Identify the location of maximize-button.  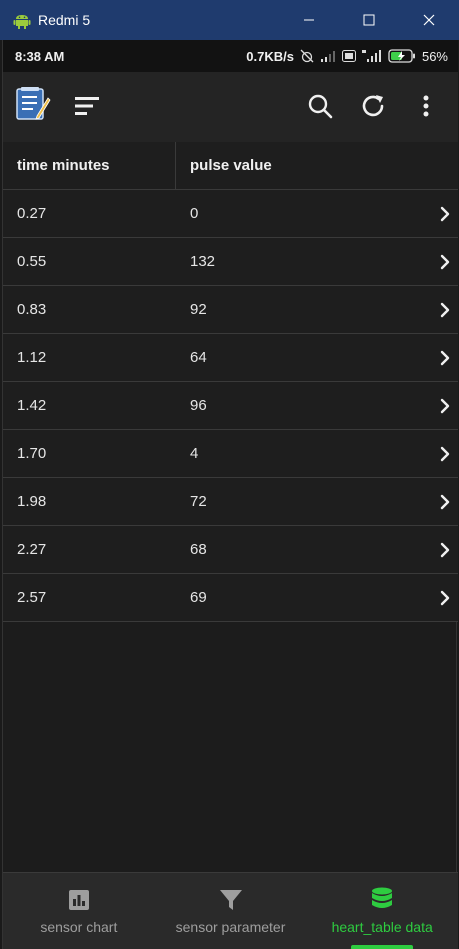
(369, 20).